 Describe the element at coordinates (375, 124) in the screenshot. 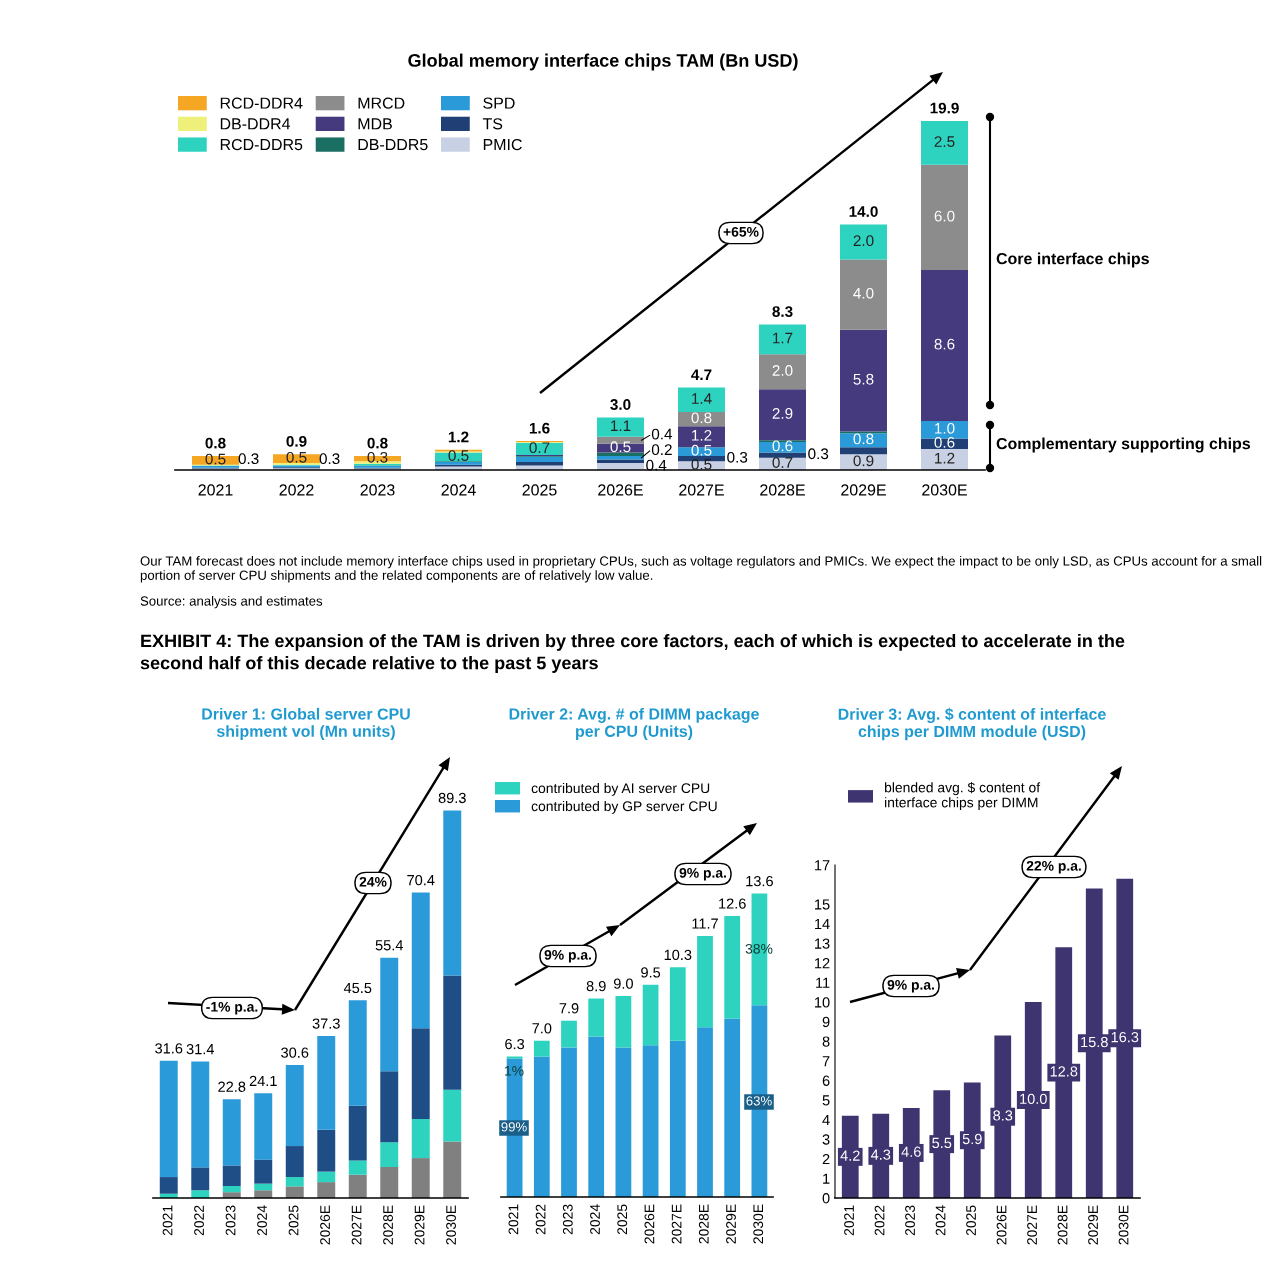

I see `legend-label: MDB` at that location.